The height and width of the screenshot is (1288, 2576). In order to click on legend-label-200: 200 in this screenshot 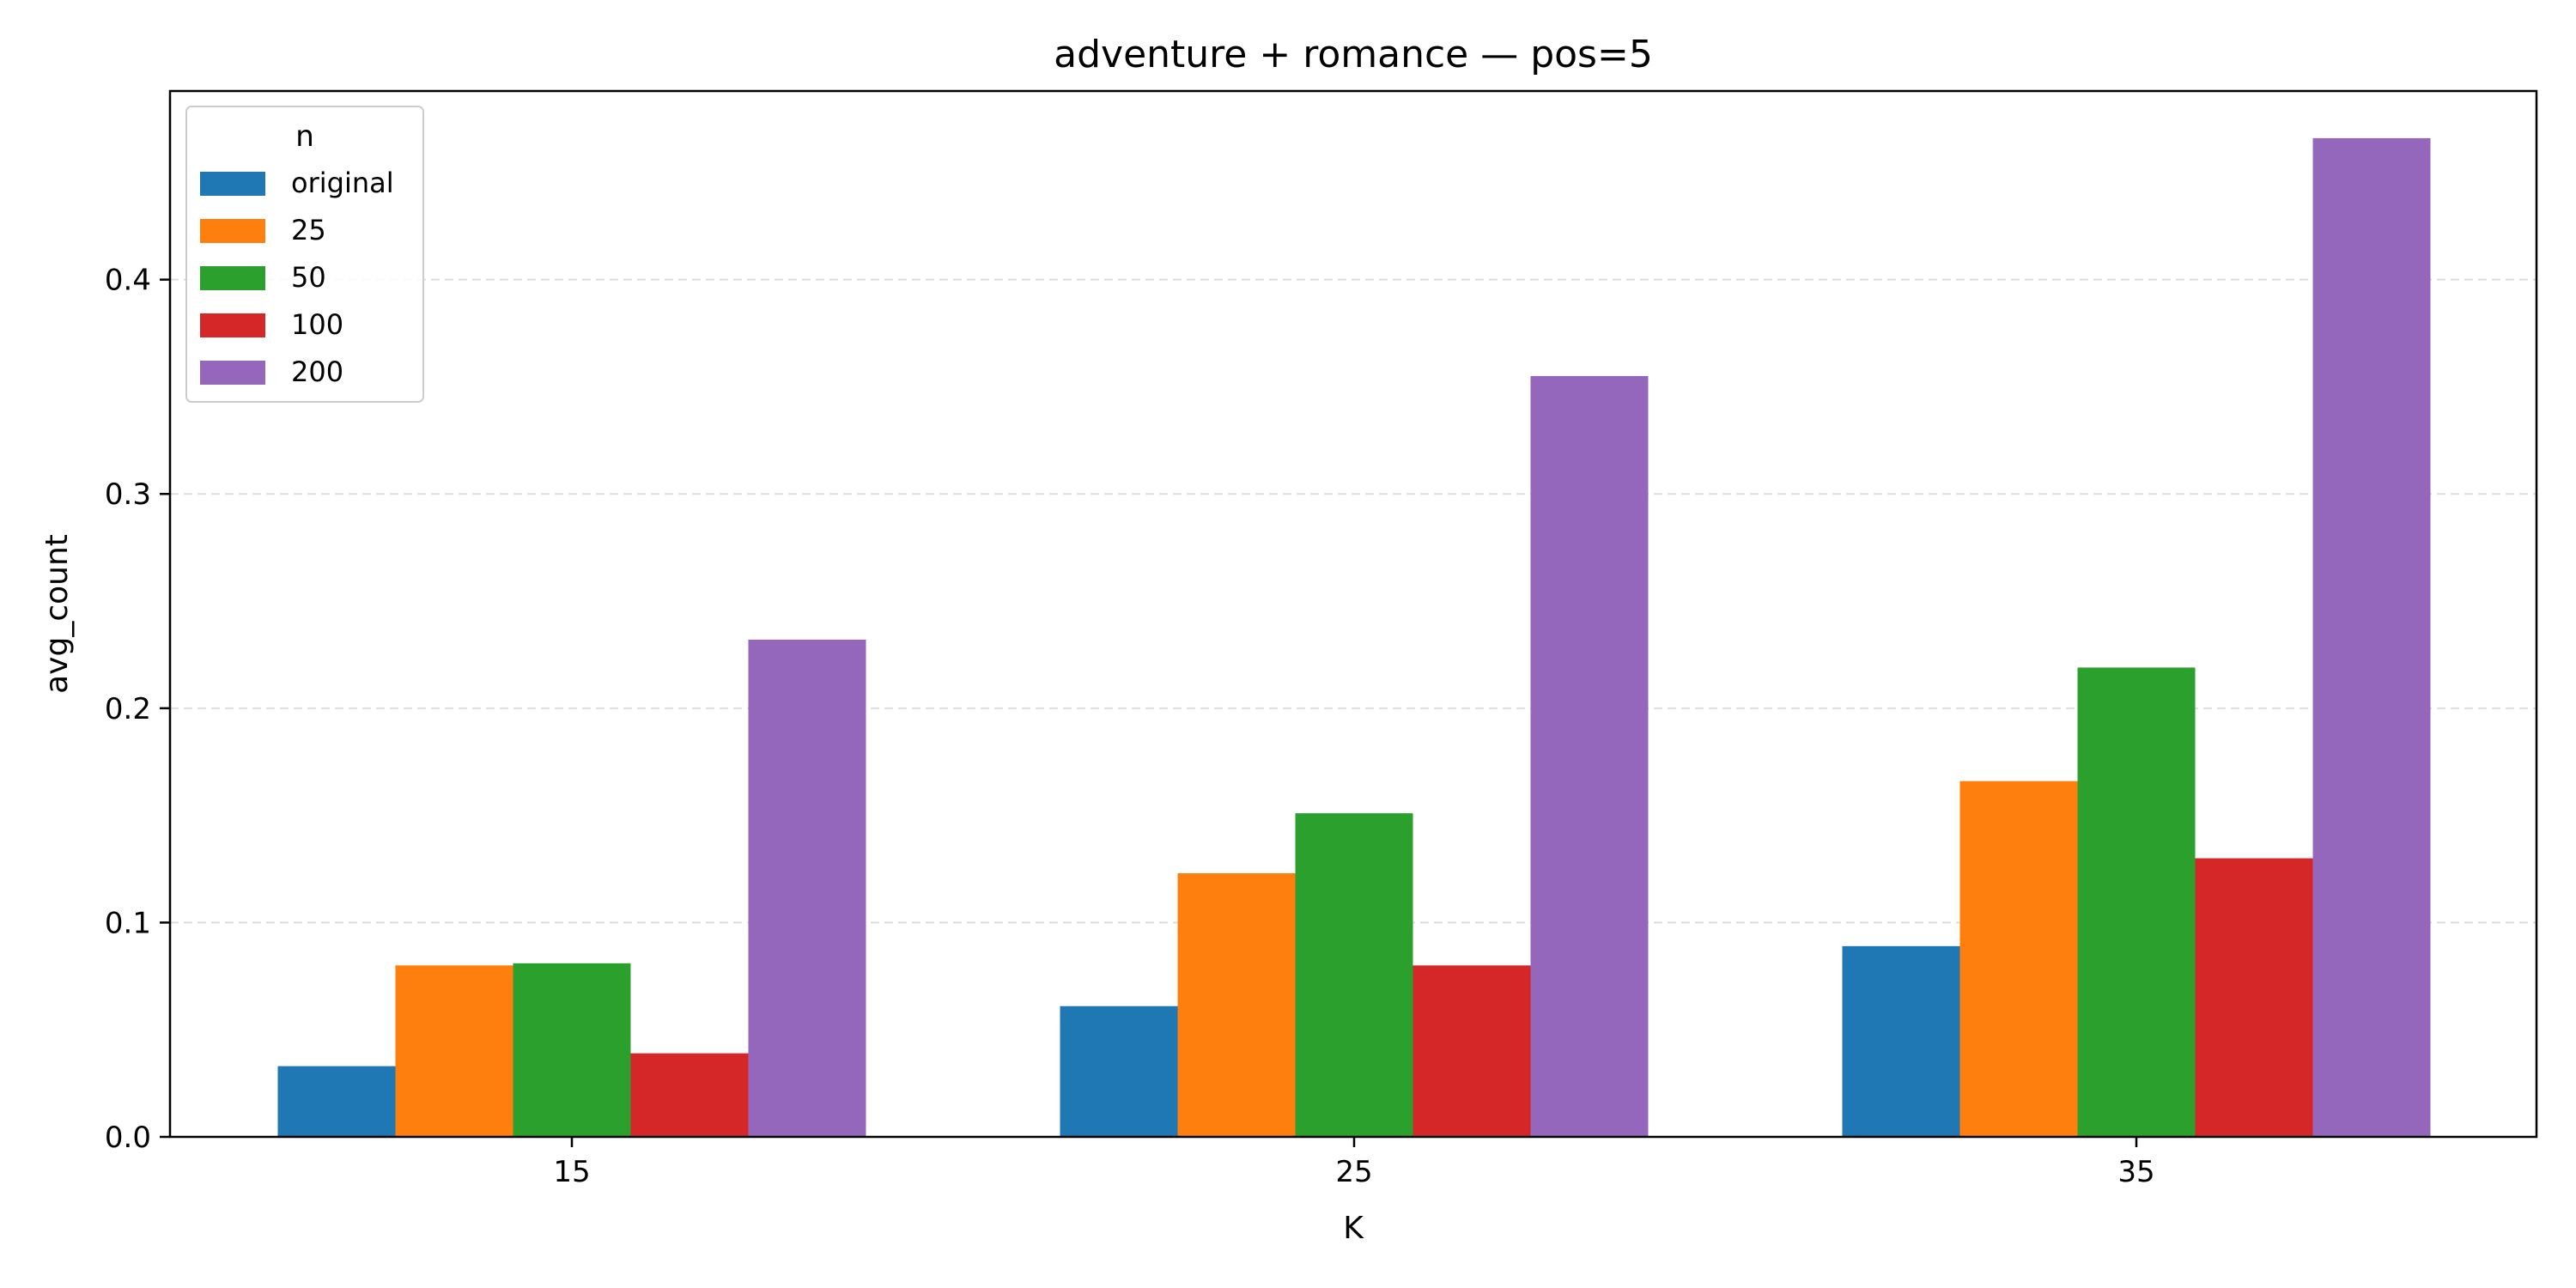, I will do `click(317, 371)`.